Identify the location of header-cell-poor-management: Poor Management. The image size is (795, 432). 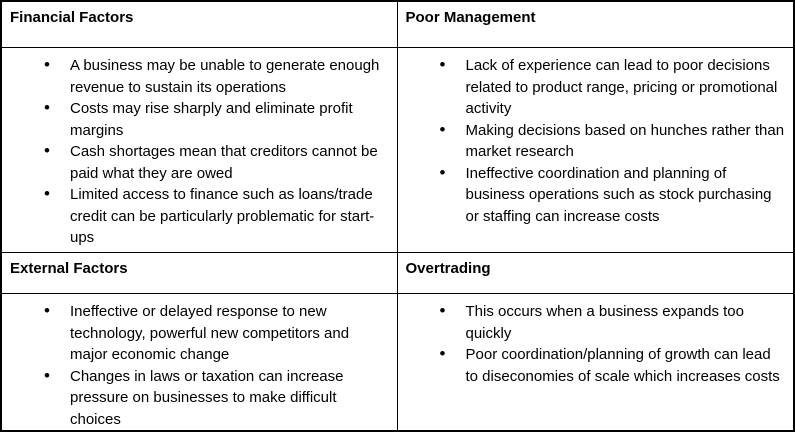
(595, 25).